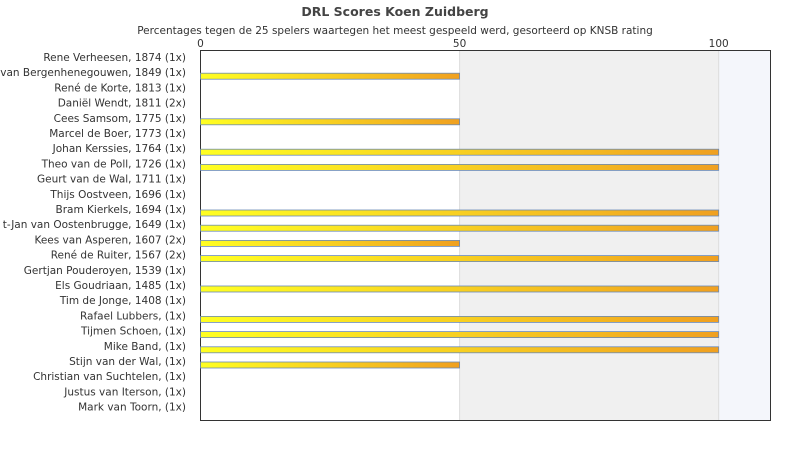  What do you see at coordinates (145, 347) in the screenshot?
I see `y-category-label: Mike Band, (1x)` at bounding box center [145, 347].